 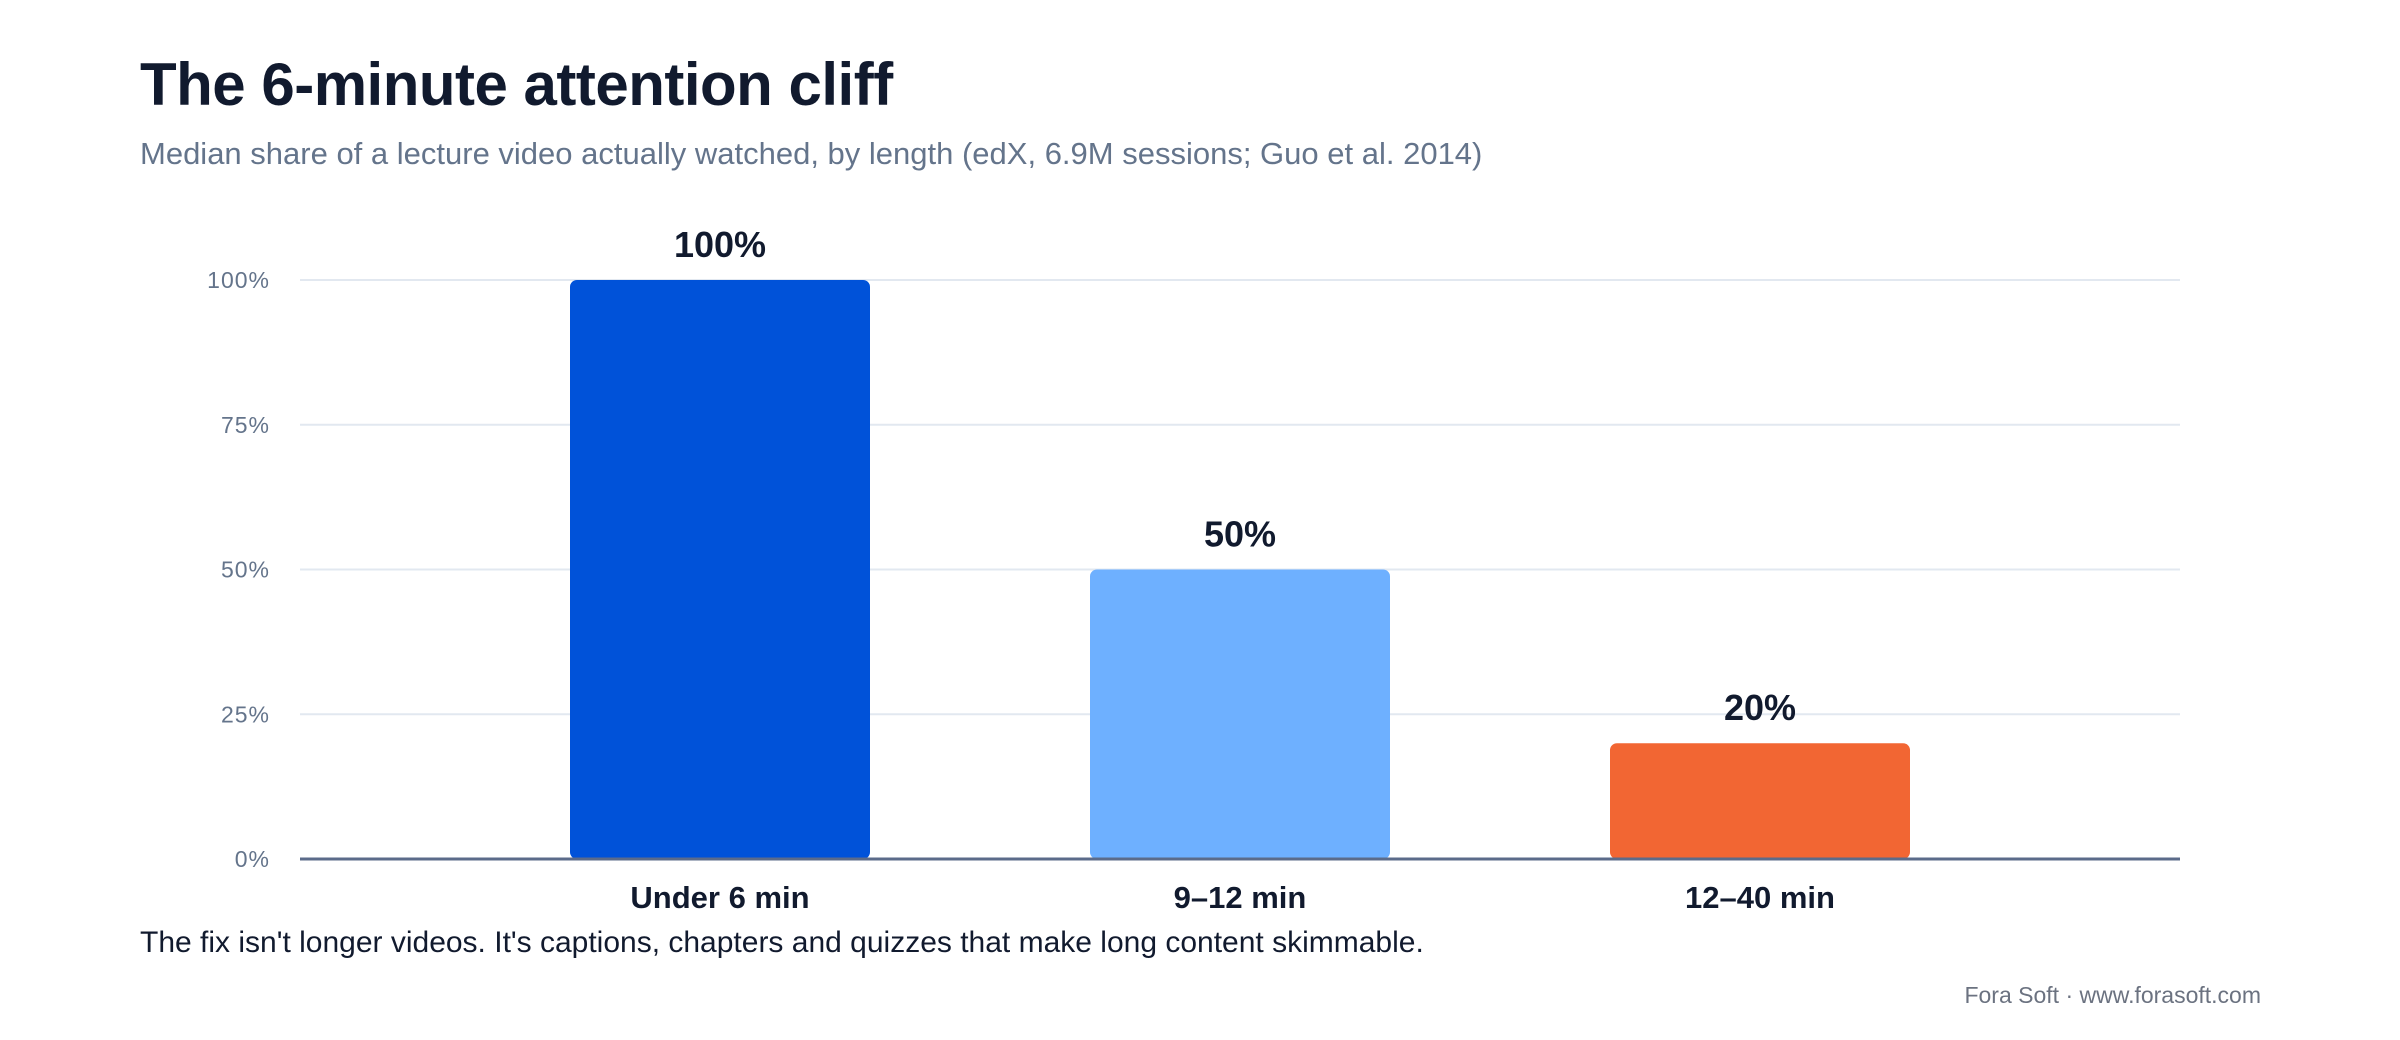 I want to click on y-tick-label: 50%, so click(x=245, y=570).